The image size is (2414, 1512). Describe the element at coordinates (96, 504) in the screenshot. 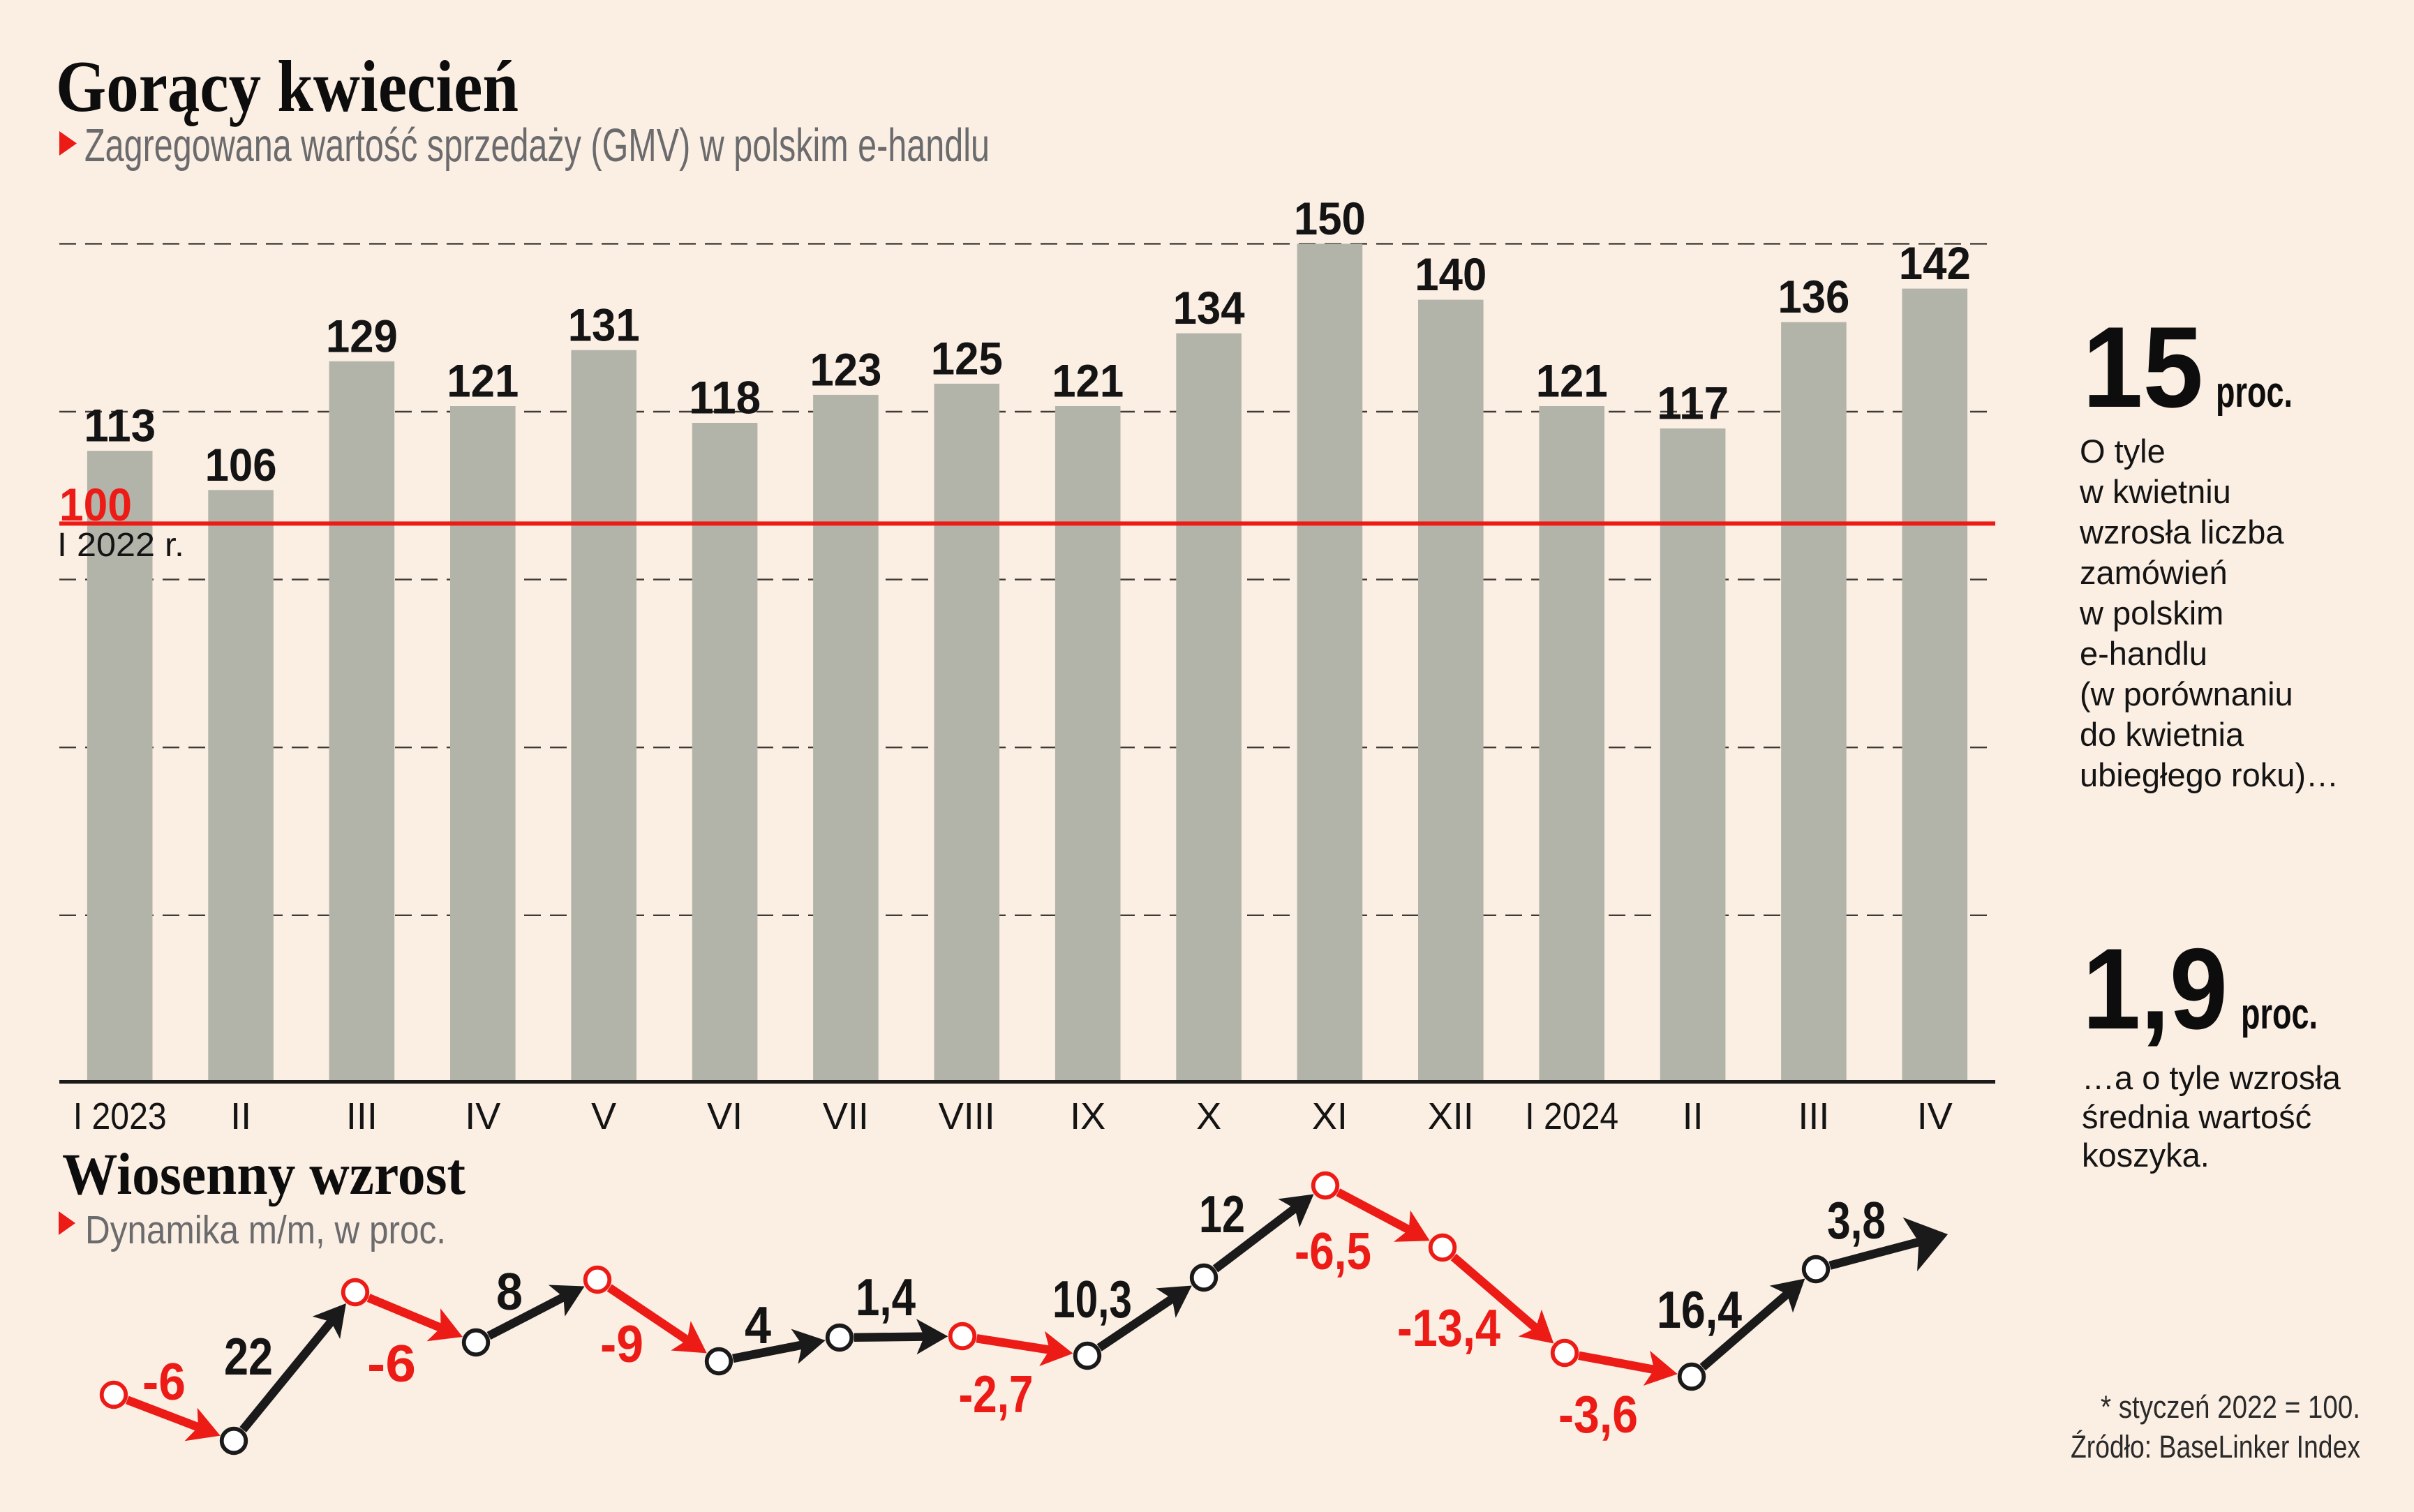

I see `svg-text: 100` at that location.